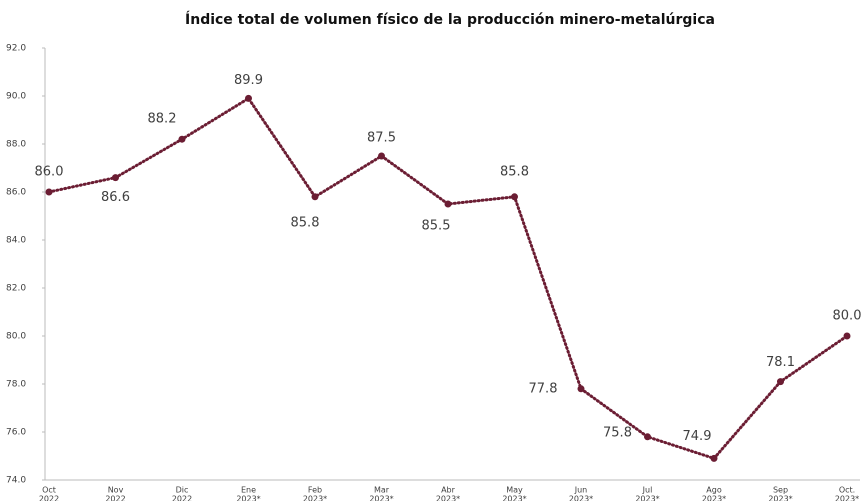 This screenshot has width=867, height=501. I want to click on x-tick-label: Dic, so click(182, 490).